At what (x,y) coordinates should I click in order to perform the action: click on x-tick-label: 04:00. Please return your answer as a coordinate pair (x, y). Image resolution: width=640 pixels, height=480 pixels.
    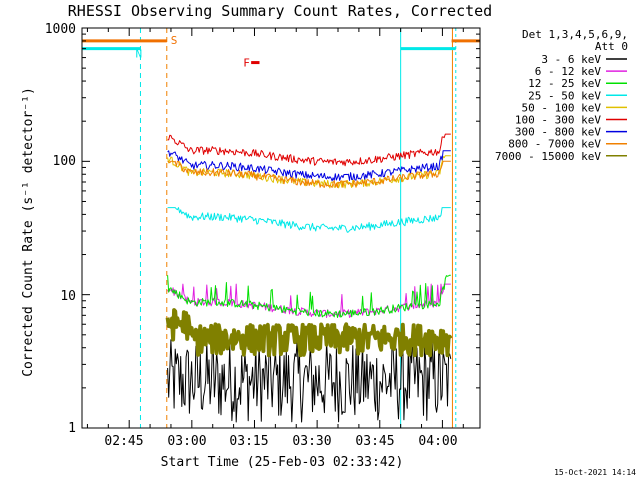
    Looking at the image, I should click on (437, 441).